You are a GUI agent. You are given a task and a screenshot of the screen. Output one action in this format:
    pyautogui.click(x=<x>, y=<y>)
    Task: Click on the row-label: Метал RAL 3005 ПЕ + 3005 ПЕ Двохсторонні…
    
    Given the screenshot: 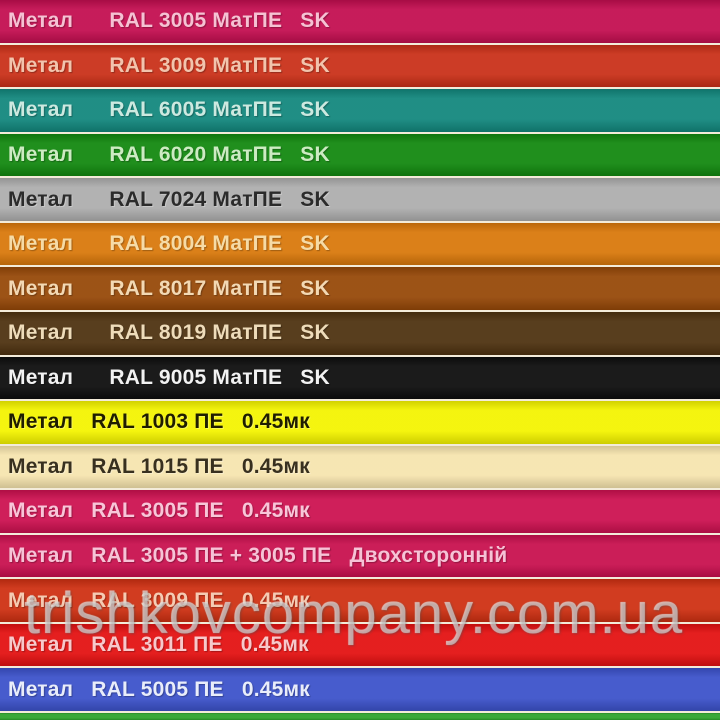 What is the action you would take?
    pyautogui.click(x=258, y=556)
    